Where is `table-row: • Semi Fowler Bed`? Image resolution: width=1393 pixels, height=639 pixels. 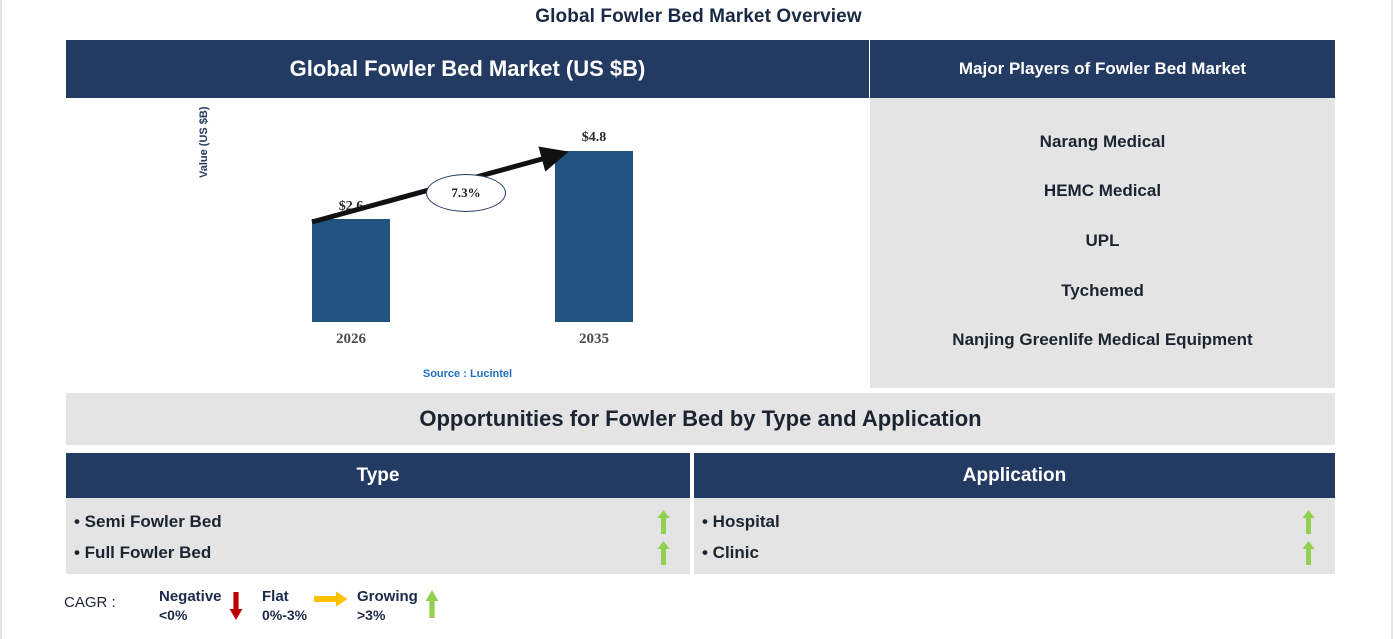 table-row: • Semi Fowler Bed is located at coordinates (378, 521).